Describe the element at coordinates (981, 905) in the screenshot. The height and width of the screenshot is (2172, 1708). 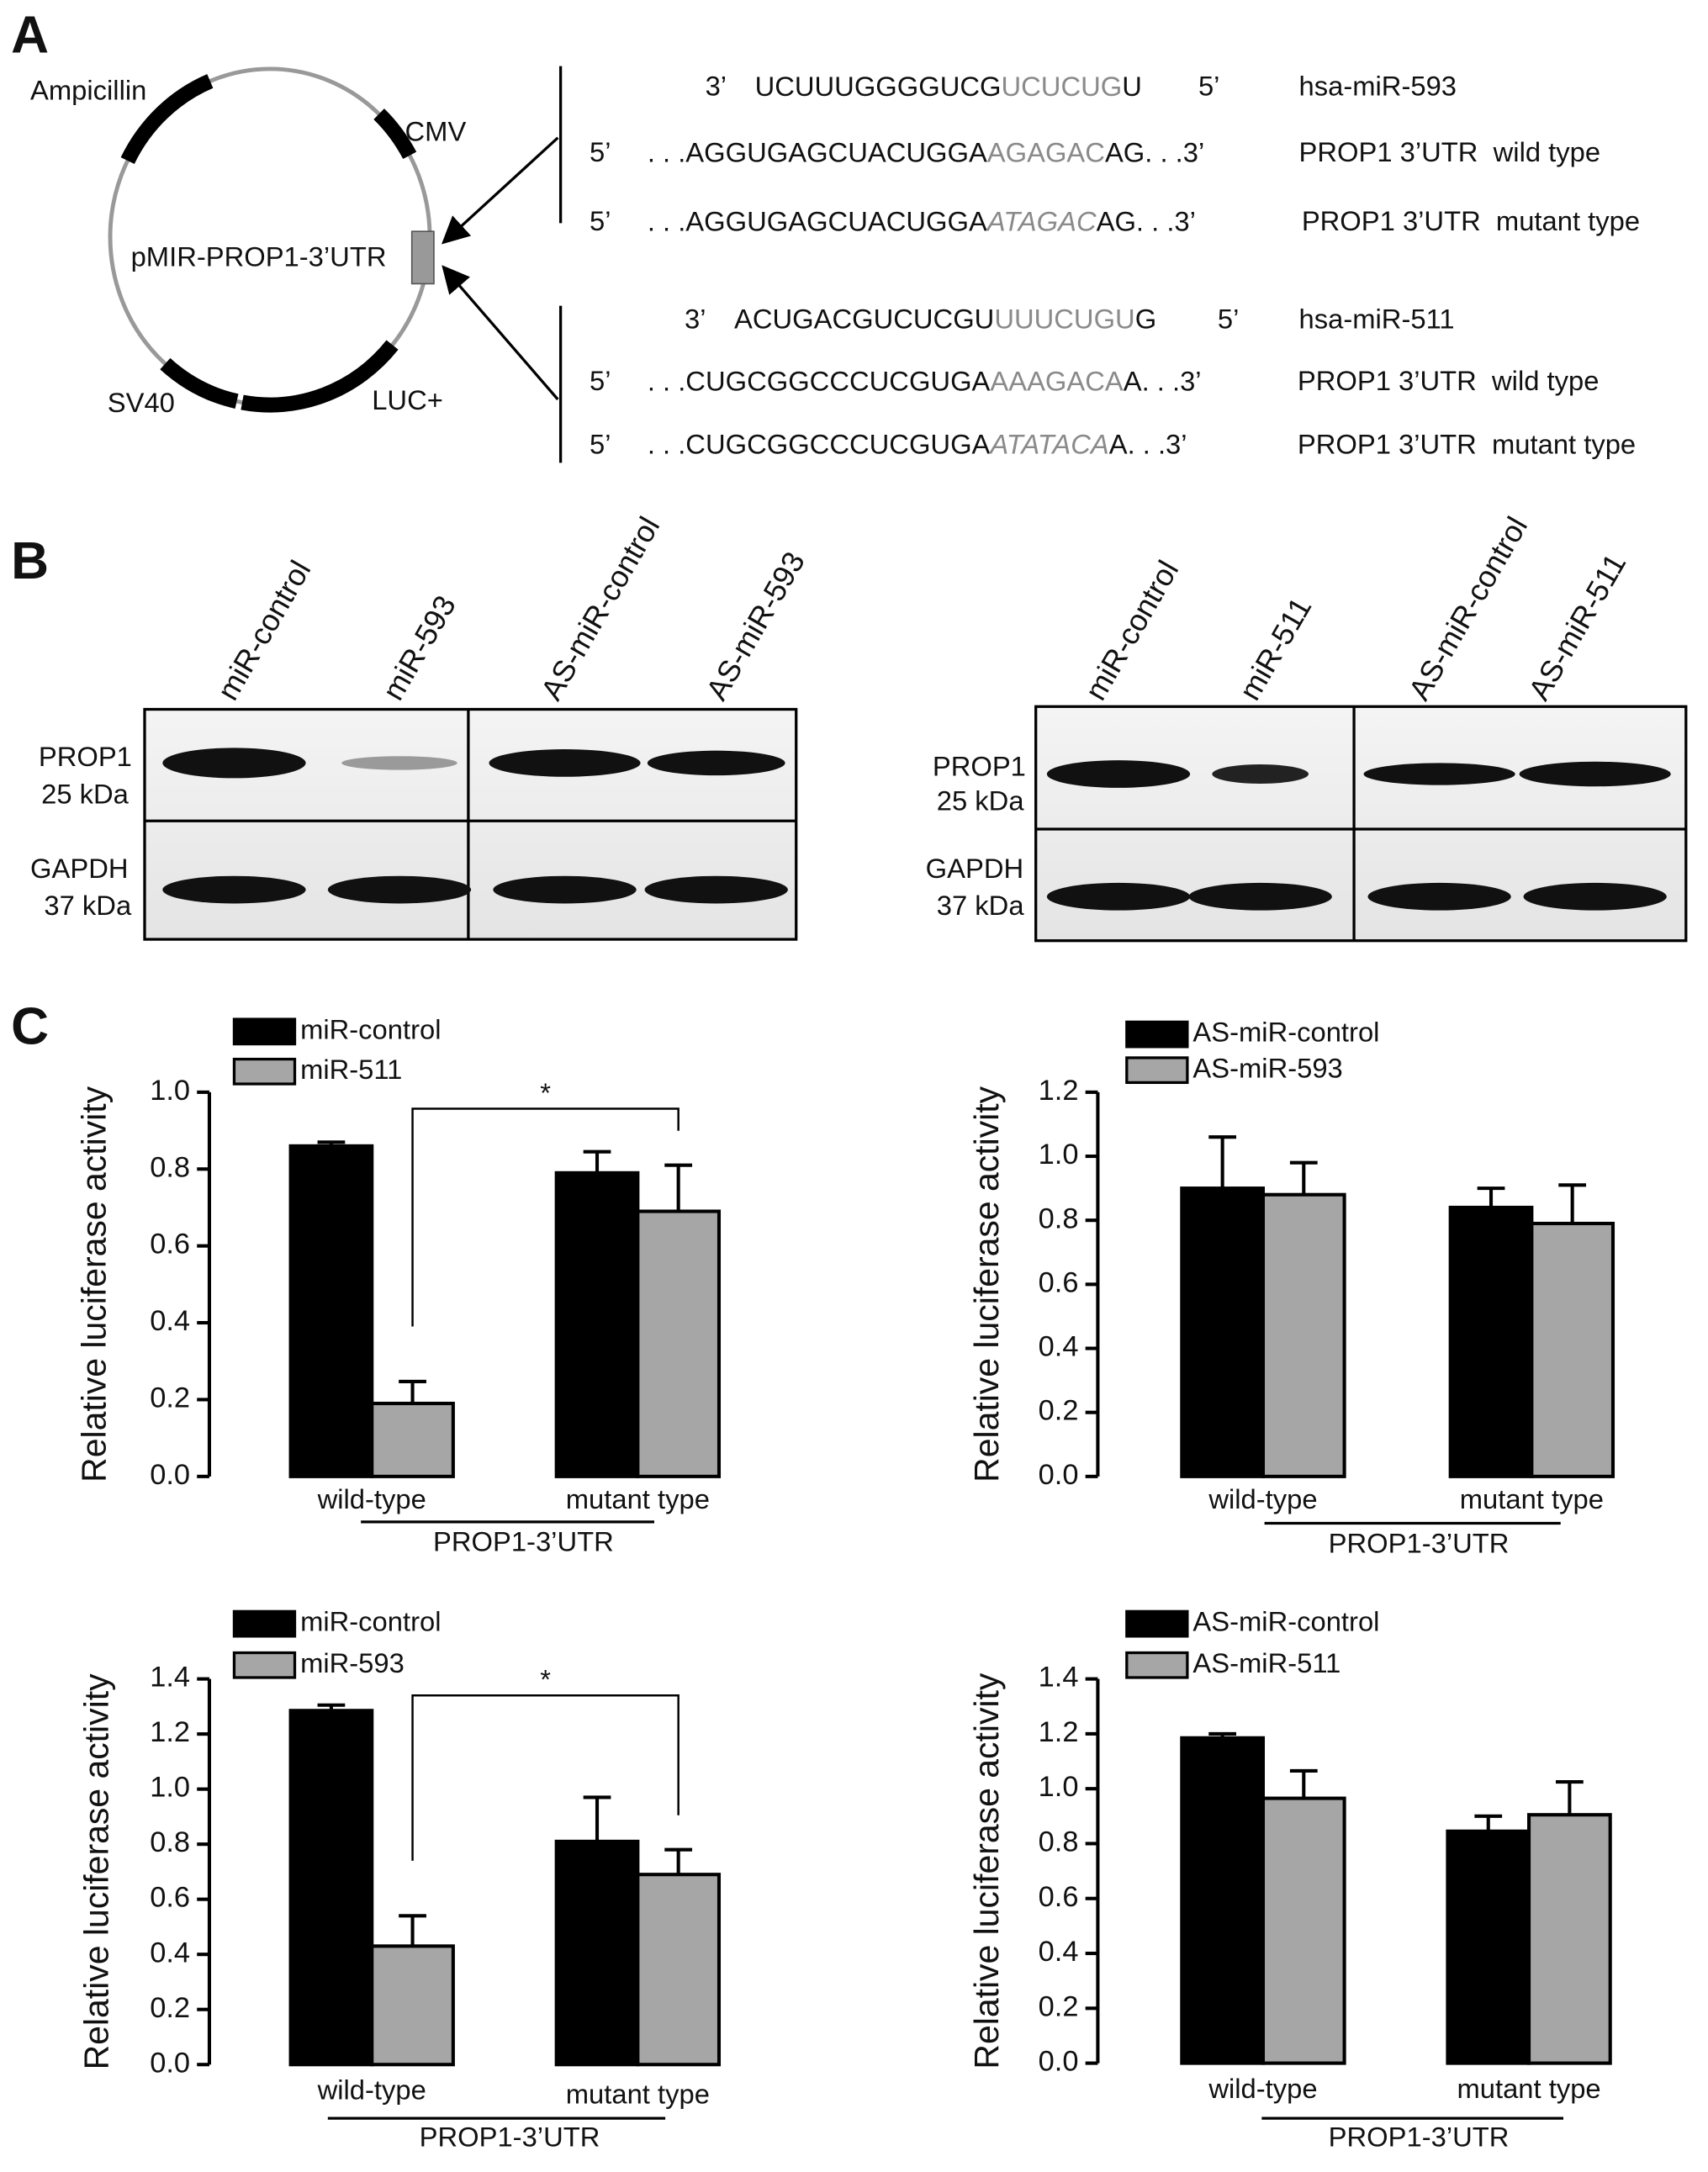
I see `size-label: 37 kDa` at that location.